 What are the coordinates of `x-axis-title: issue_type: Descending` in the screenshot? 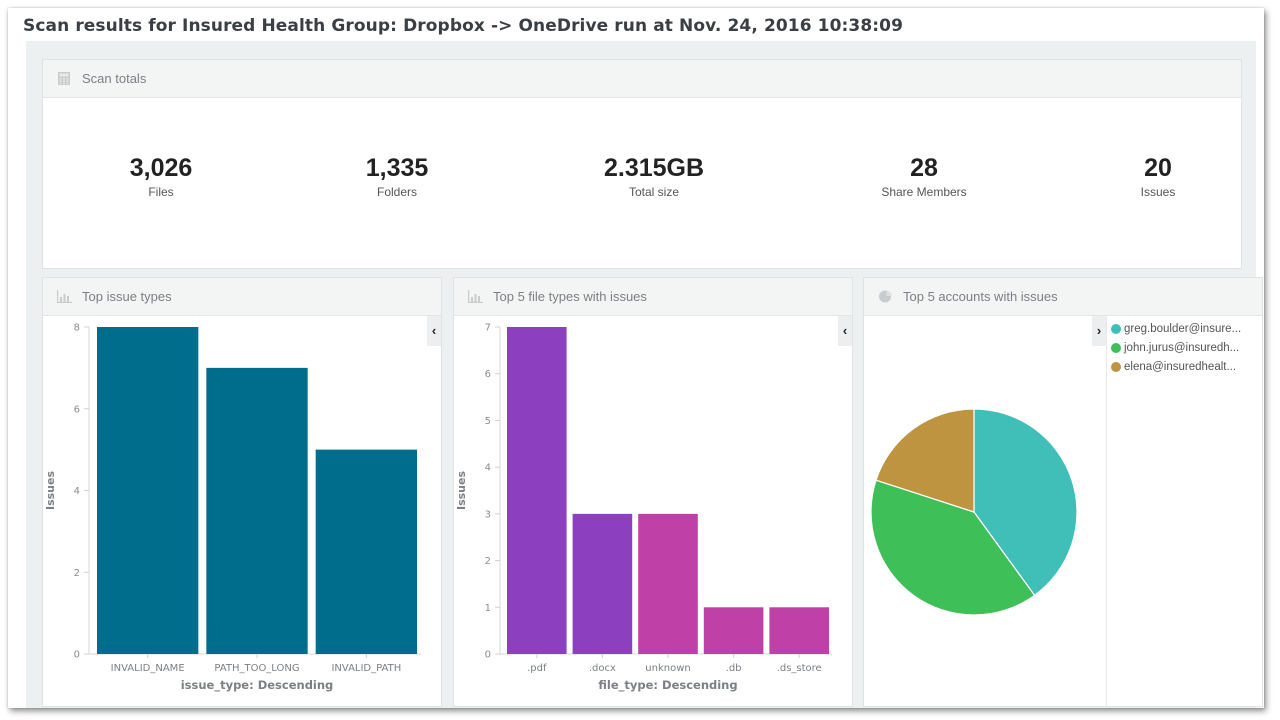 It's located at (257, 685).